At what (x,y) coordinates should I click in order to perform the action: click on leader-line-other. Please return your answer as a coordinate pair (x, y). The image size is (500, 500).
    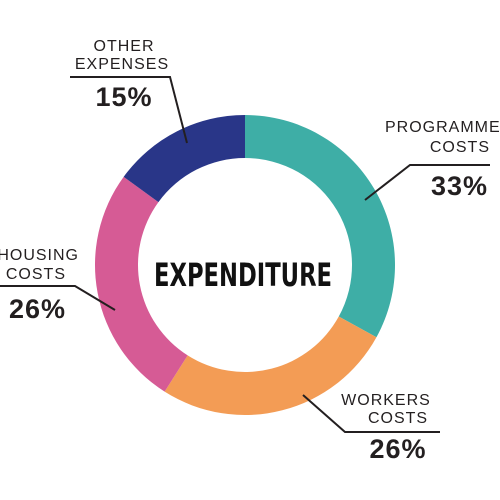
    Looking at the image, I should click on (129, 110).